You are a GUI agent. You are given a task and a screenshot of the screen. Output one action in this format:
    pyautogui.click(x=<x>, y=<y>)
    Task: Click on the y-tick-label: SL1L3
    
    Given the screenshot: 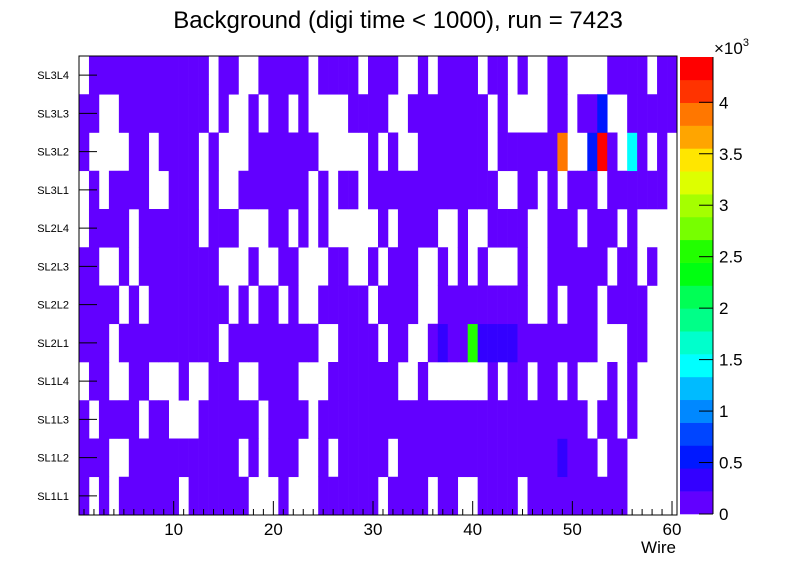 What is the action you would take?
    pyautogui.click(x=53, y=420)
    